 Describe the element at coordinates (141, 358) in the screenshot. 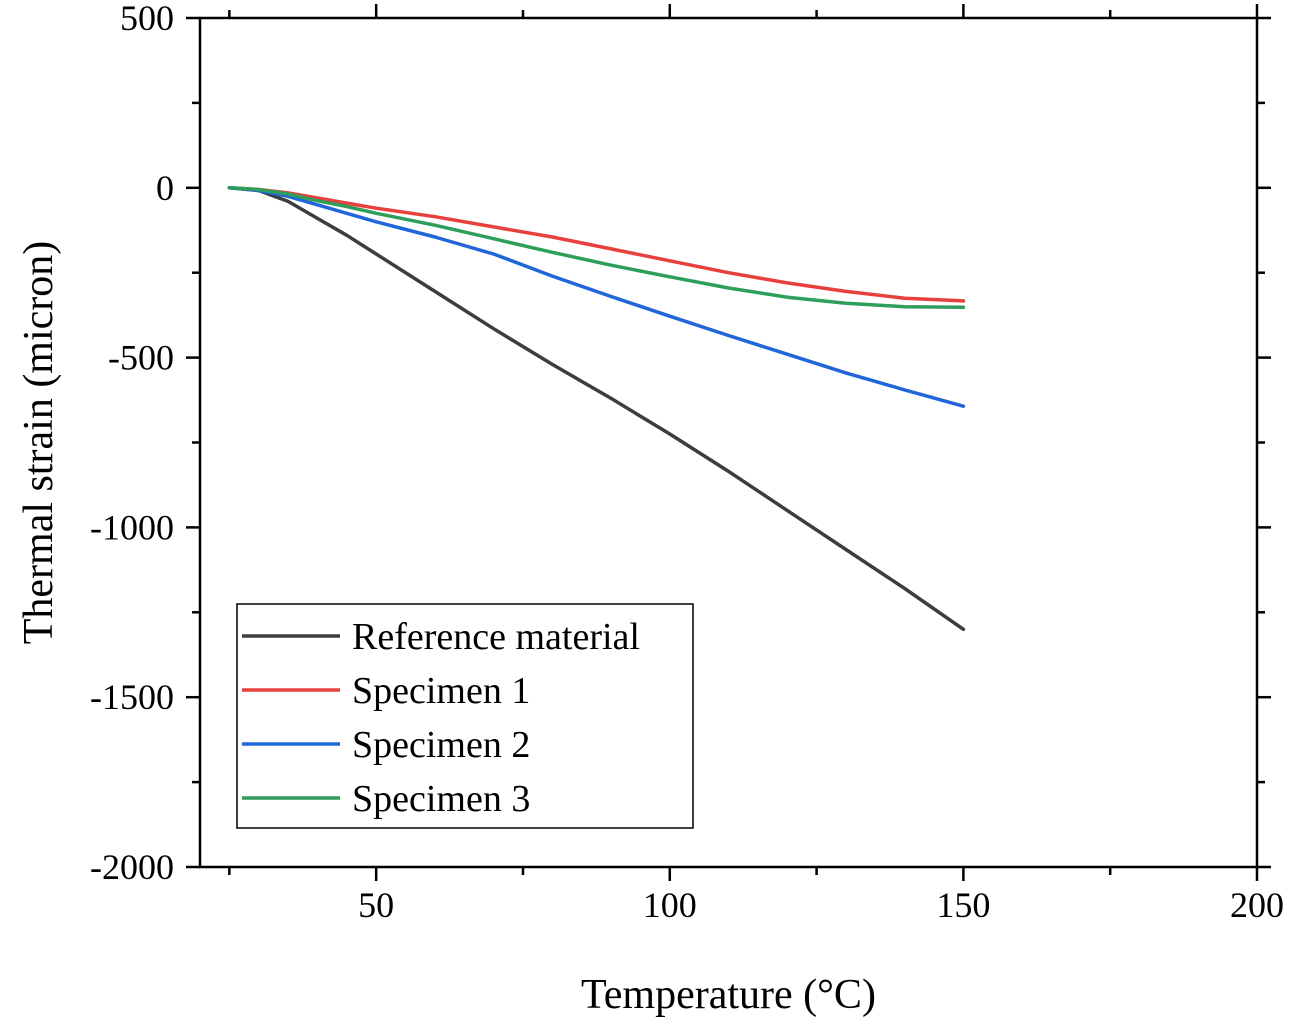

I see `y-tick-label: -500` at that location.